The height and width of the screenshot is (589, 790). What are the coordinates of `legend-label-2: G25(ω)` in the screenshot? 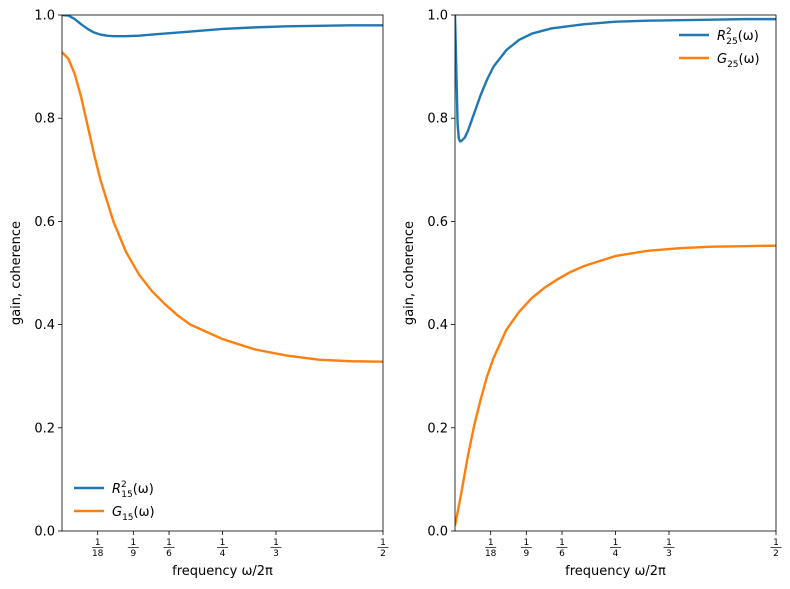 It's located at (738, 61).